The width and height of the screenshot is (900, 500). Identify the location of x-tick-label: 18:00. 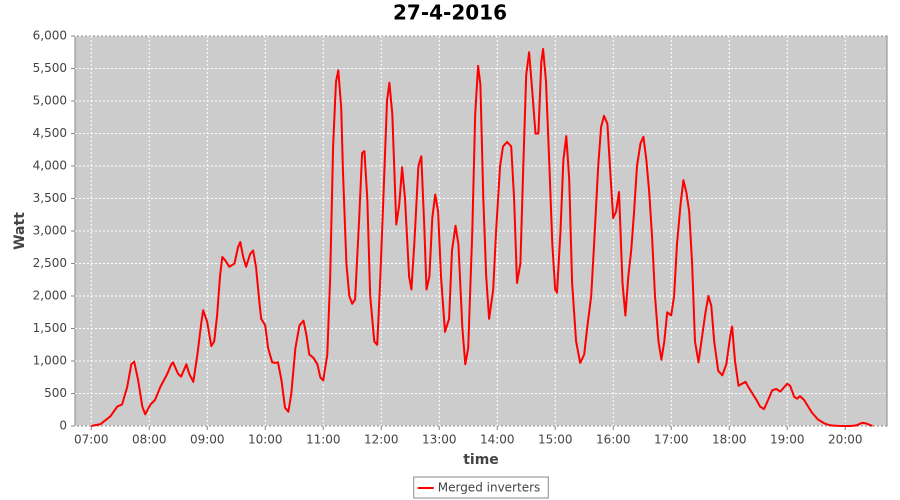
(729, 440).